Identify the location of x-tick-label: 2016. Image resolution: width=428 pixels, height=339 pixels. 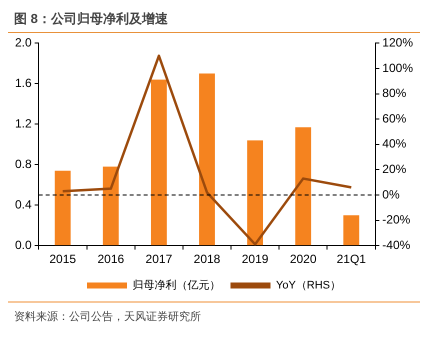
(110, 259).